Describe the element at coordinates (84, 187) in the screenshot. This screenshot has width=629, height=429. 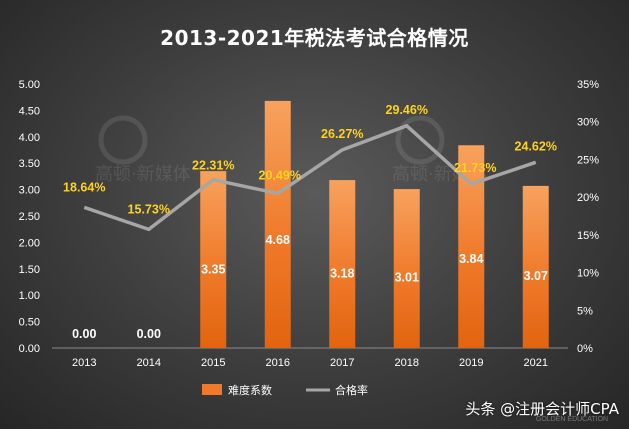
I see `pass-rate-label: 18.64%` at that location.